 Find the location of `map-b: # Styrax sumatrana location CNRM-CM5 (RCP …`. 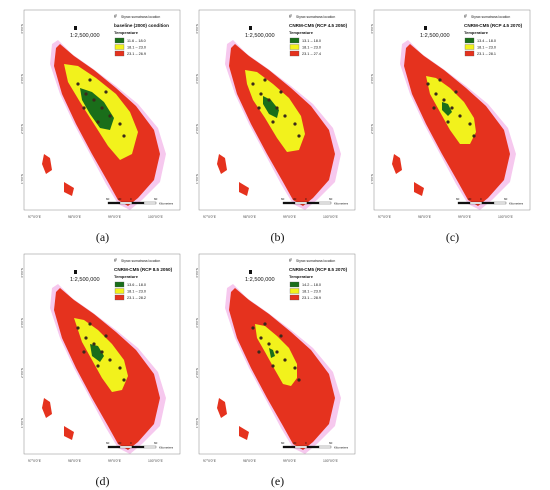

map-b: # Styrax sumatrana location CNRM-CM5 (RCP … is located at coordinates (275, 114).